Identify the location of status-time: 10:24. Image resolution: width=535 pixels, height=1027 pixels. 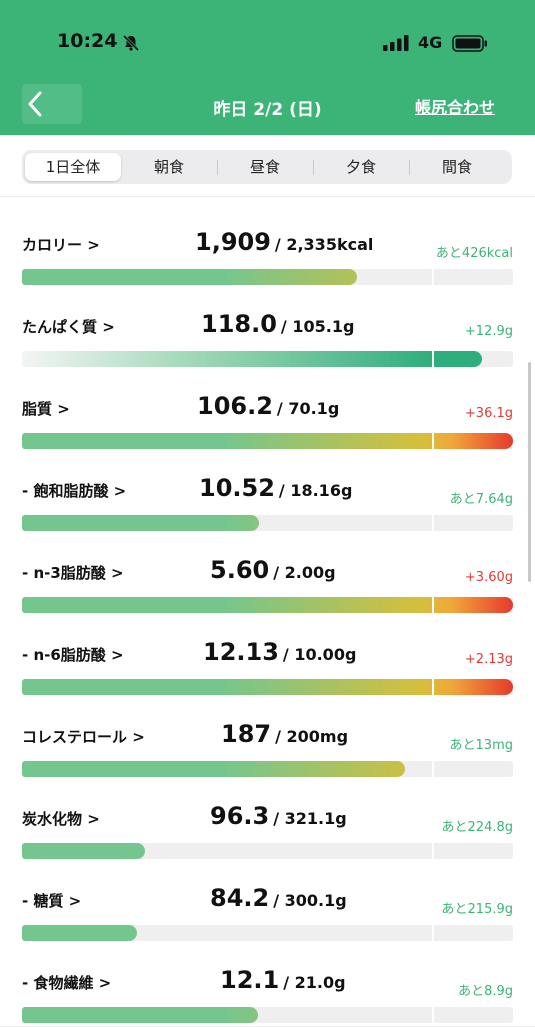
(87, 41).